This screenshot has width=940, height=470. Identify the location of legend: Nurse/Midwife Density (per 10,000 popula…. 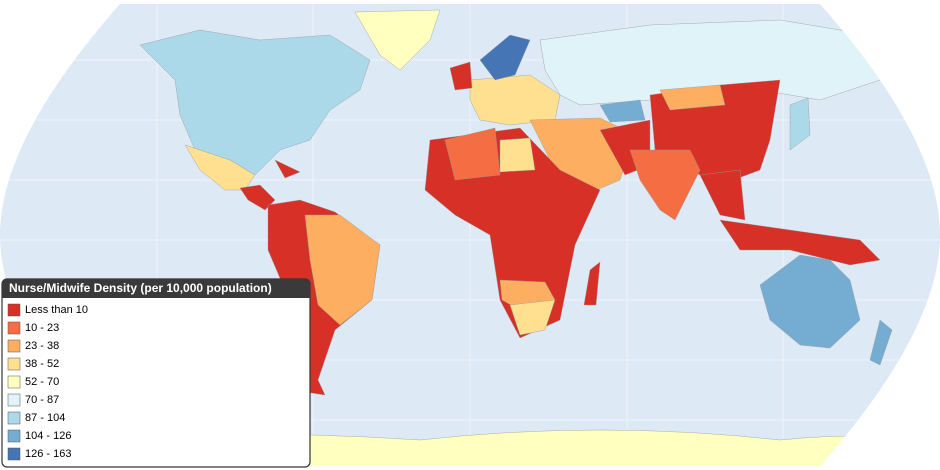
(156, 373).